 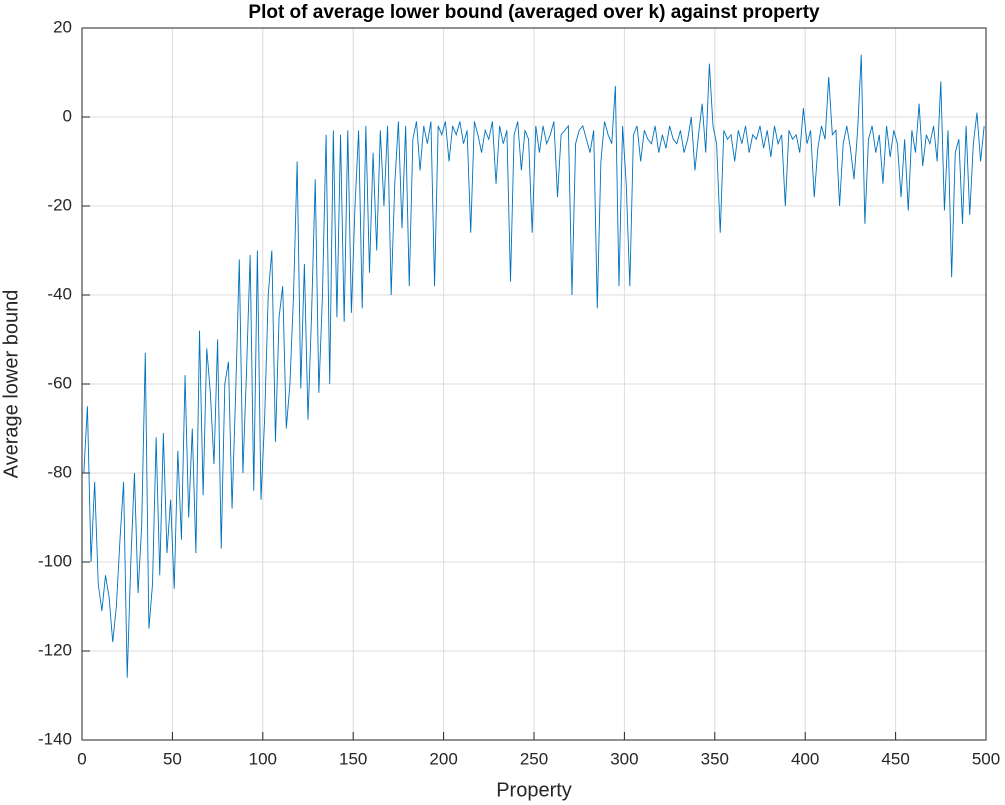 What do you see at coordinates (534, 790) in the screenshot?
I see `x-axis-label: Property` at bounding box center [534, 790].